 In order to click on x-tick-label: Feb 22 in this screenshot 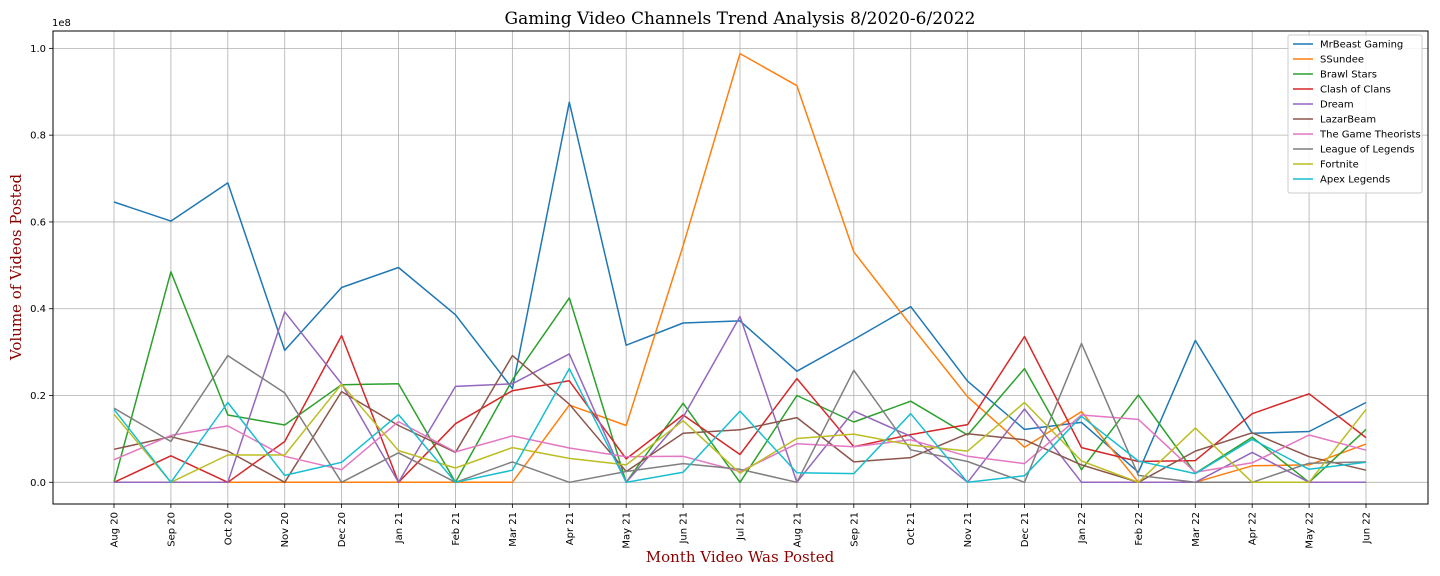, I will do `click(1139, 529)`.